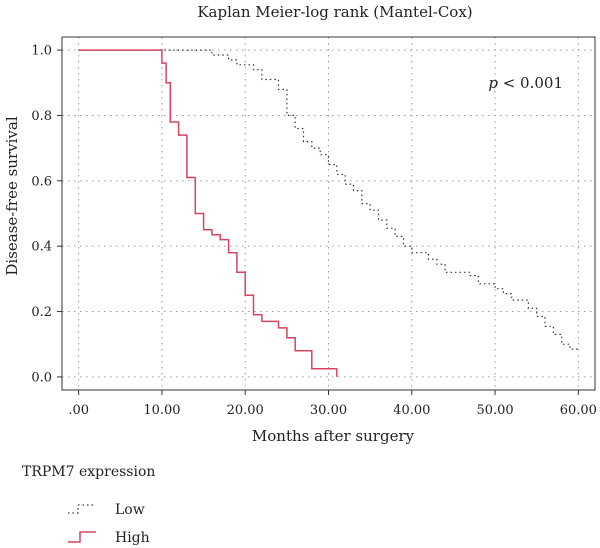 The image size is (600, 548). Describe the element at coordinates (493, 83) in the screenshot. I see `p-value-symbol: p` at that location.